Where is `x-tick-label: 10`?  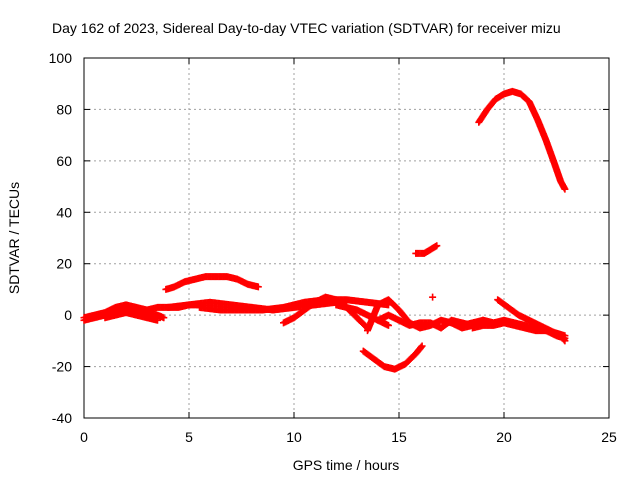 x-tick-label: 10 is located at coordinates (294, 437).